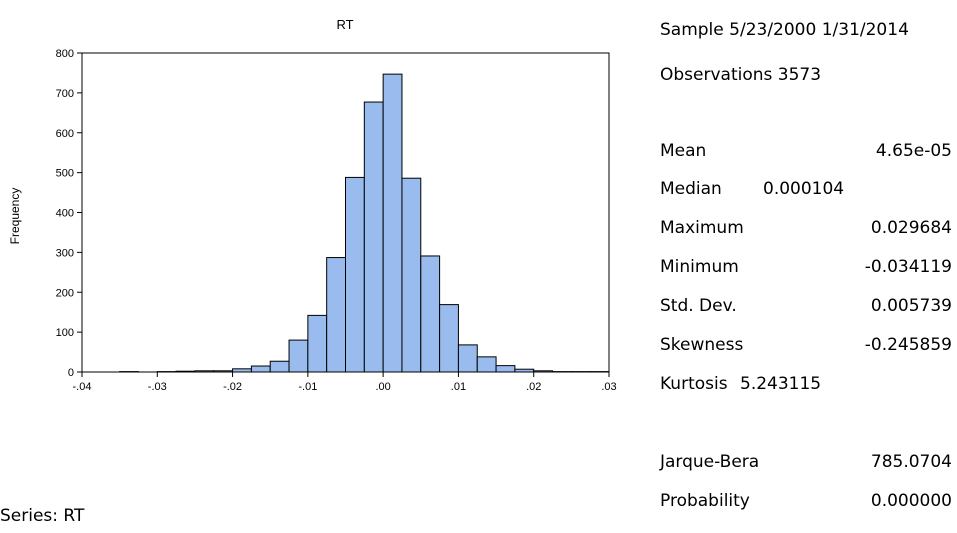 Image resolution: width=957 pixels, height=533 pixels. What do you see at coordinates (908, 345) in the screenshot?
I see `stat-value-skewness: -0.245859` at bounding box center [908, 345].